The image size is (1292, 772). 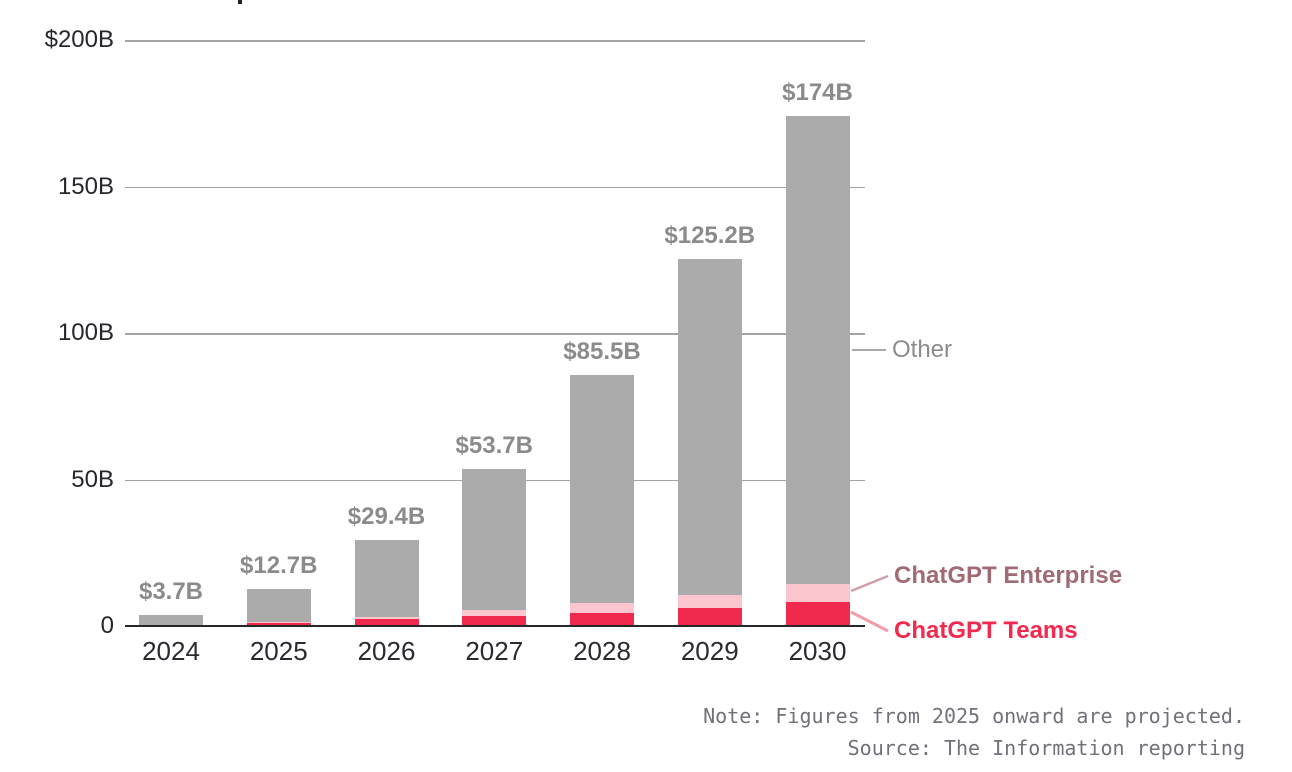 I want to click on series-label-chatgpt-teams: ChatGPT Teams, so click(x=986, y=630).